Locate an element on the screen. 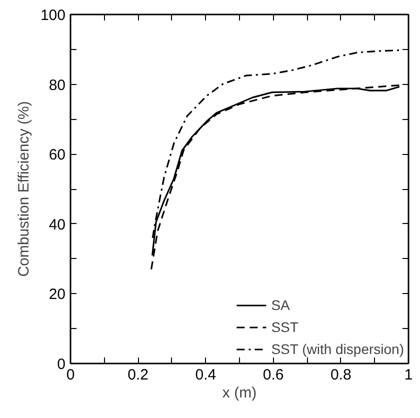  legend-label: SA is located at coordinates (281, 305).